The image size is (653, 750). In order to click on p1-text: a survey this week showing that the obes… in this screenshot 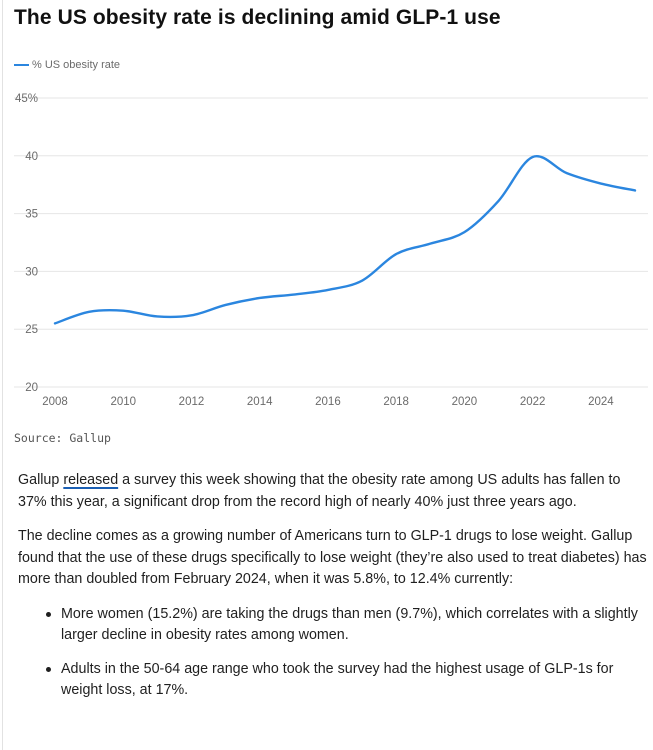, I will do `click(319, 491)`.